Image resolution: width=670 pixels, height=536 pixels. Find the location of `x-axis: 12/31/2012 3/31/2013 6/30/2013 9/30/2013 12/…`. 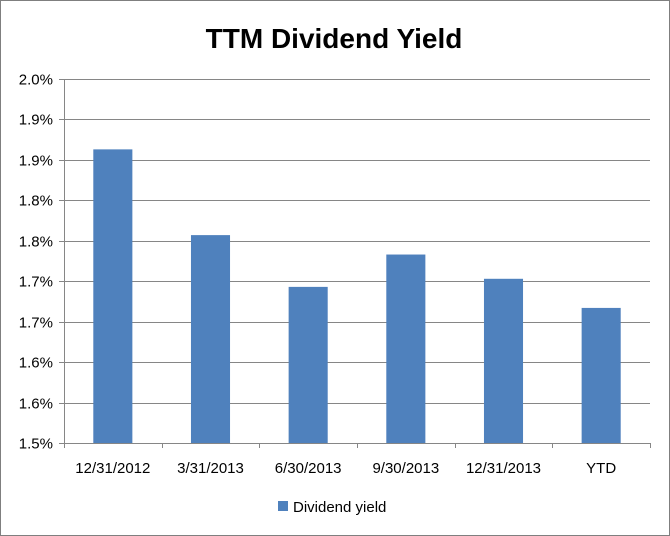

x-axis: 12/31/2012 3/31/2013 6/30/2013 9/30/2013 12/… is located at coordinates (357, 460).